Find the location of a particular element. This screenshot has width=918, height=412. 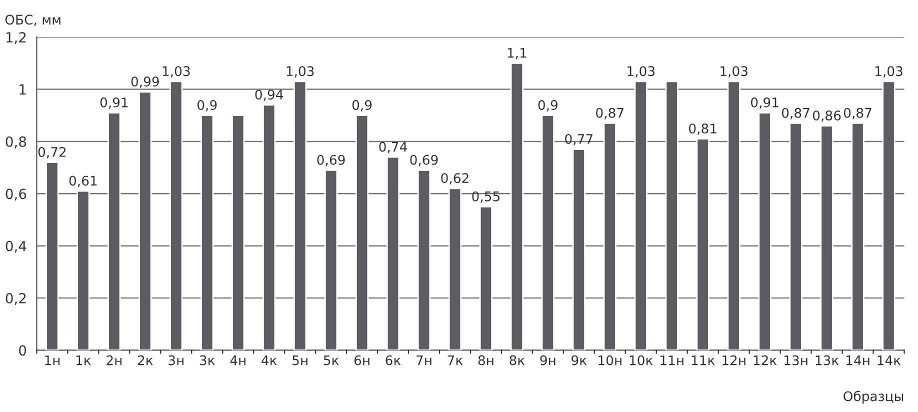

x-tick-label: 2к is located at coordinates (145, 360).